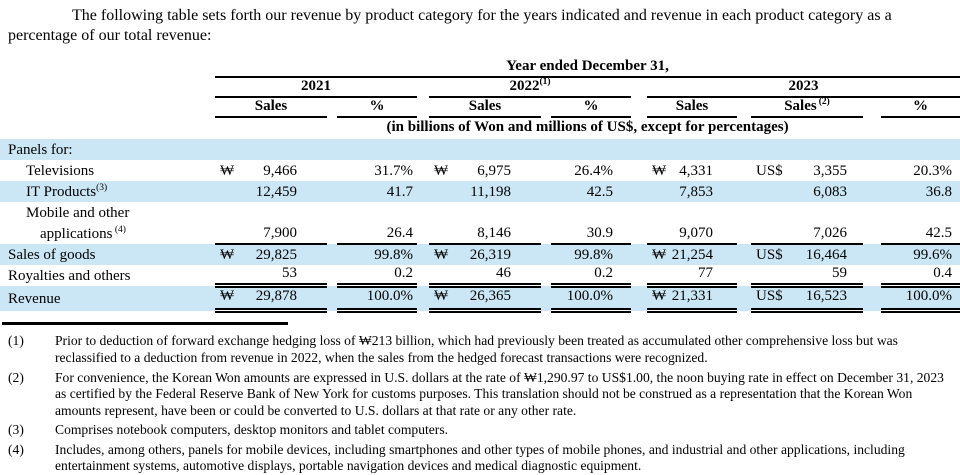  Describe the element at coordinates (107, 298) in the screenshot. I see `row-label: Revenue` at that location.